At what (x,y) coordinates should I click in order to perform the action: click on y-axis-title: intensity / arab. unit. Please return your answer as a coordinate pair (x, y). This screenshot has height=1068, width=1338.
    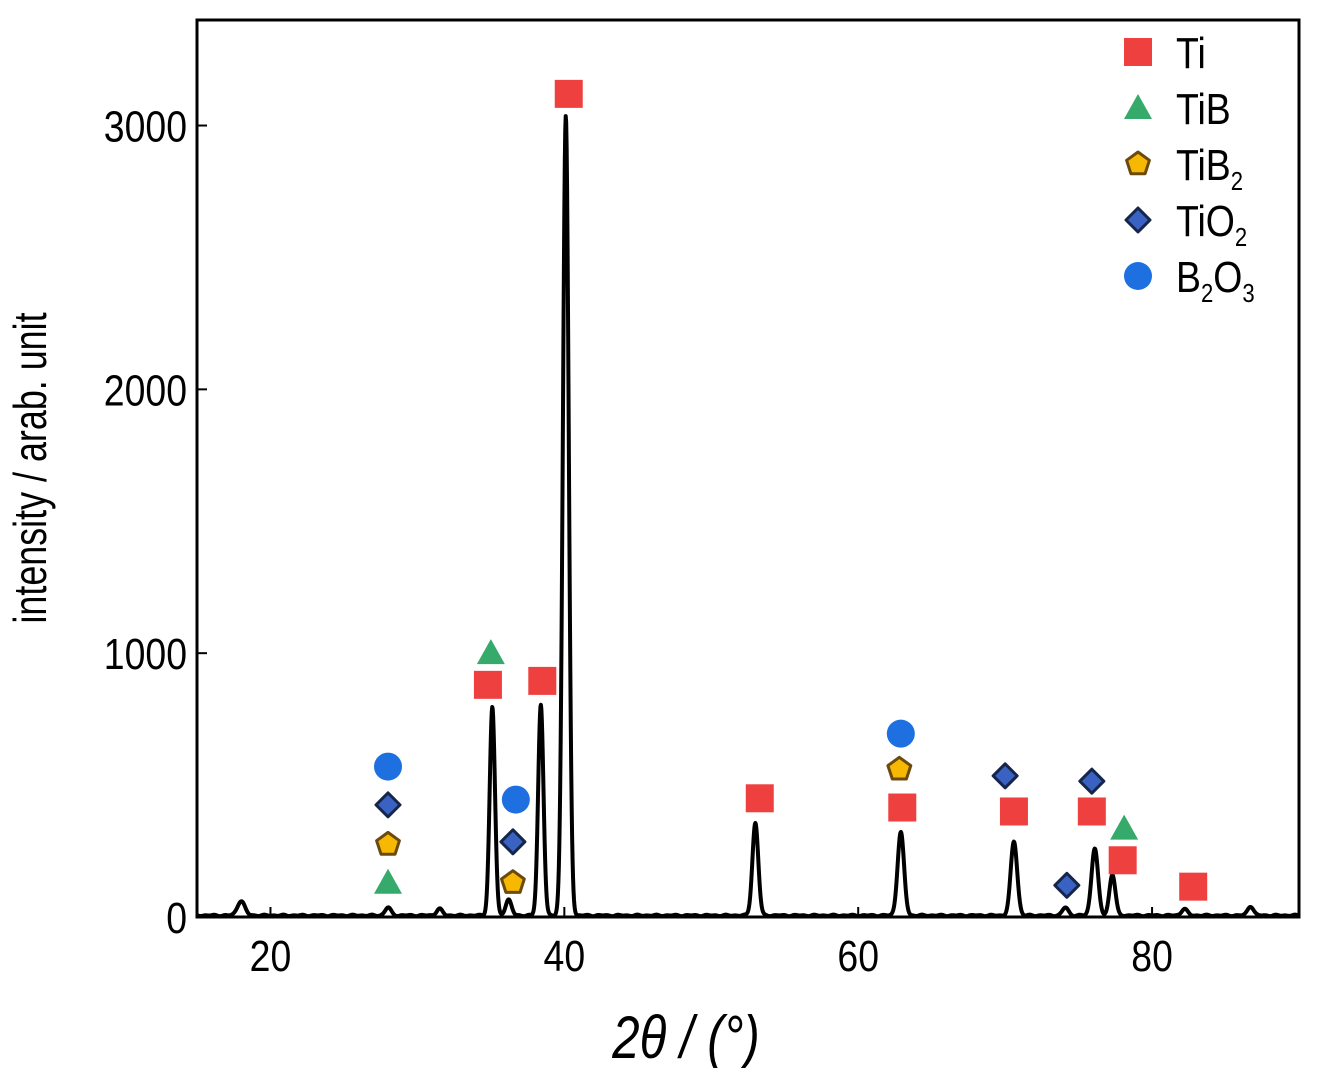
    Looking at the image, I should click on (30, 468).